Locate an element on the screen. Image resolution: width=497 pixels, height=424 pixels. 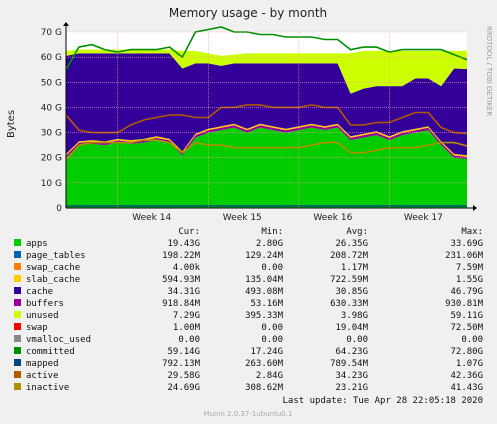
committed-legend-swatch is located at coordinates (17, 350).